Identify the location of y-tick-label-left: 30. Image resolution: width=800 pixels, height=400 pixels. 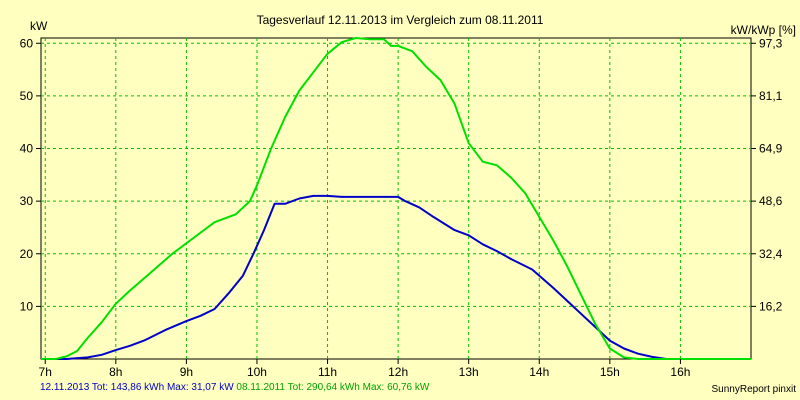
(27, 201).